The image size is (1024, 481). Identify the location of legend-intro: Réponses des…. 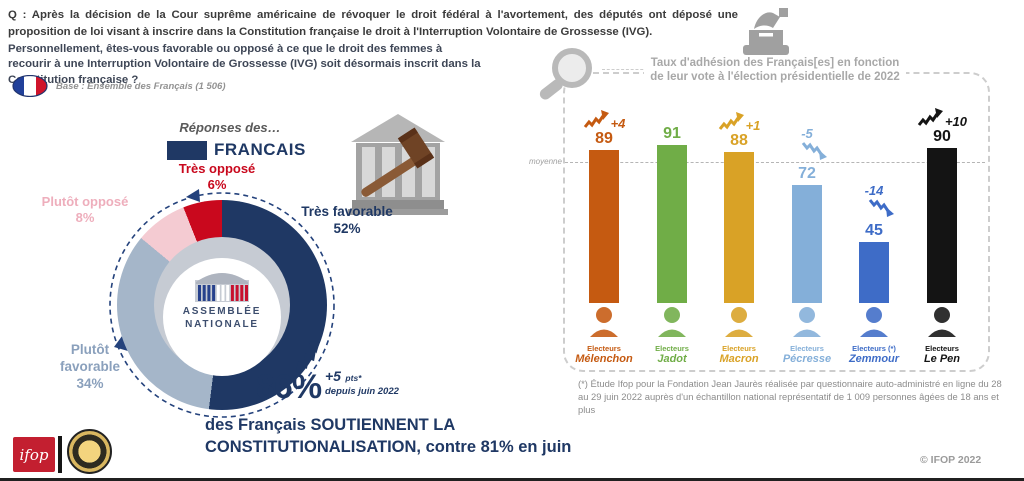
(230, 127).